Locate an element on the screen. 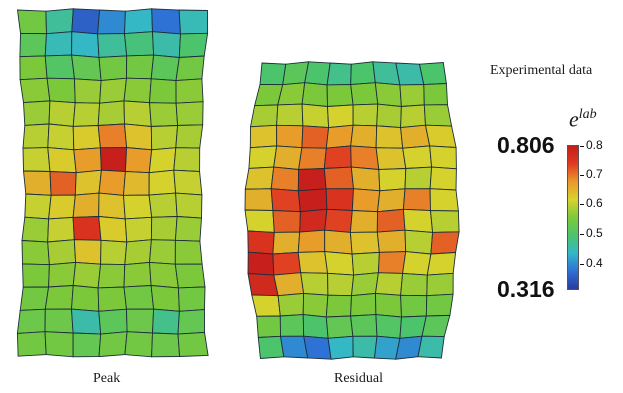 The height and width of the screenshot is (393, 623). strain-symbol-base: e is located at coordinates (574, 119).